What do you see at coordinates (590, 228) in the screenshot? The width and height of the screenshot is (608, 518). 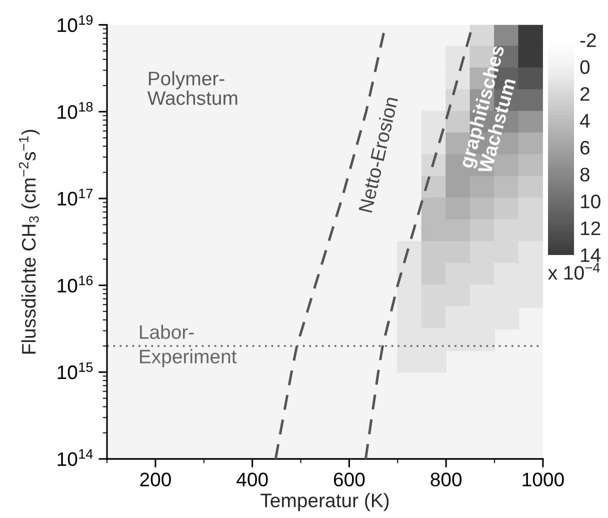 I see `color-bar-label: 12` at bounding box center [590, 228].